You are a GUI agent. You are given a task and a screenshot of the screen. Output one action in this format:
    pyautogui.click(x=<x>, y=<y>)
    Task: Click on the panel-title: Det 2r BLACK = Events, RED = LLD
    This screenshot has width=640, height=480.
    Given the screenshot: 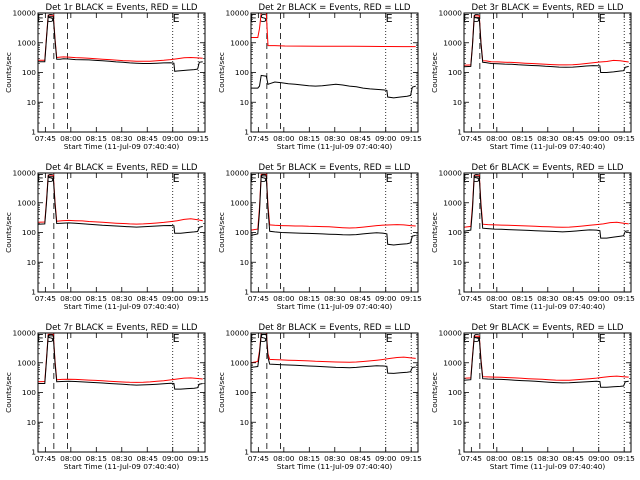 What is the action you would take?
    pyautogui.click(x=334, y=8)
    